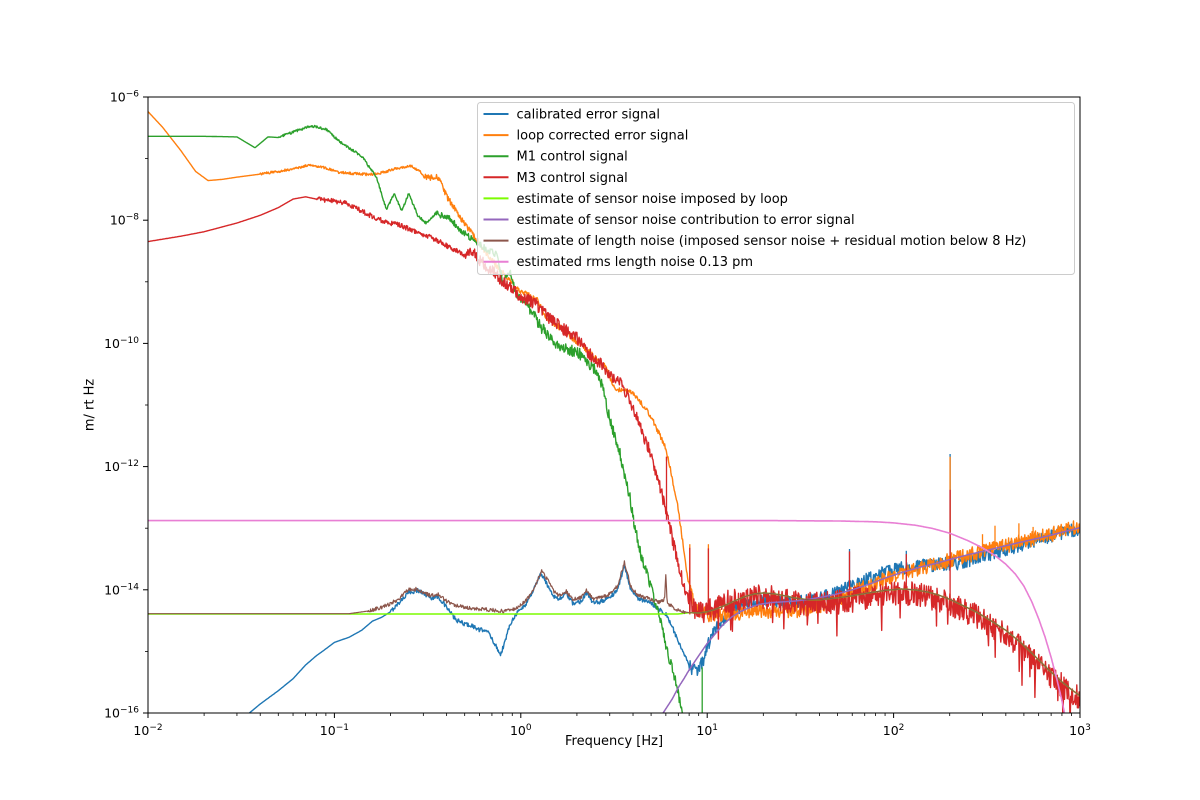 This screenshot has width=1200, height=800. I want to click on x-tick-label: 10−2, so click(147, 730).